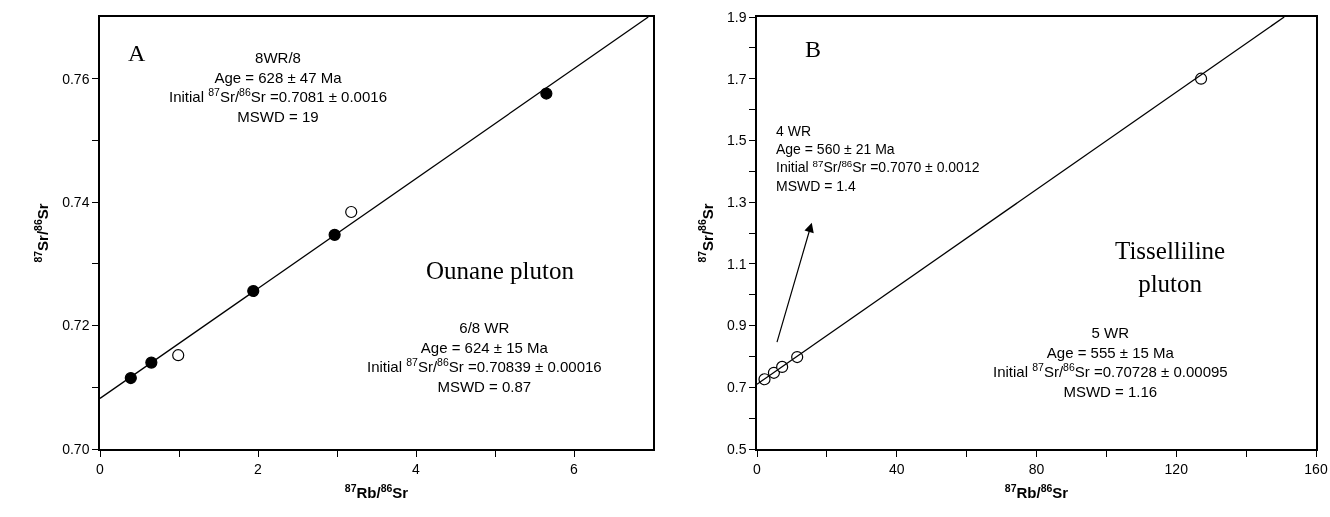 The image size is (1330, 517). Describe the element at coordinates (813, 49) in the screenshot. I see `annotation: B` at that location.